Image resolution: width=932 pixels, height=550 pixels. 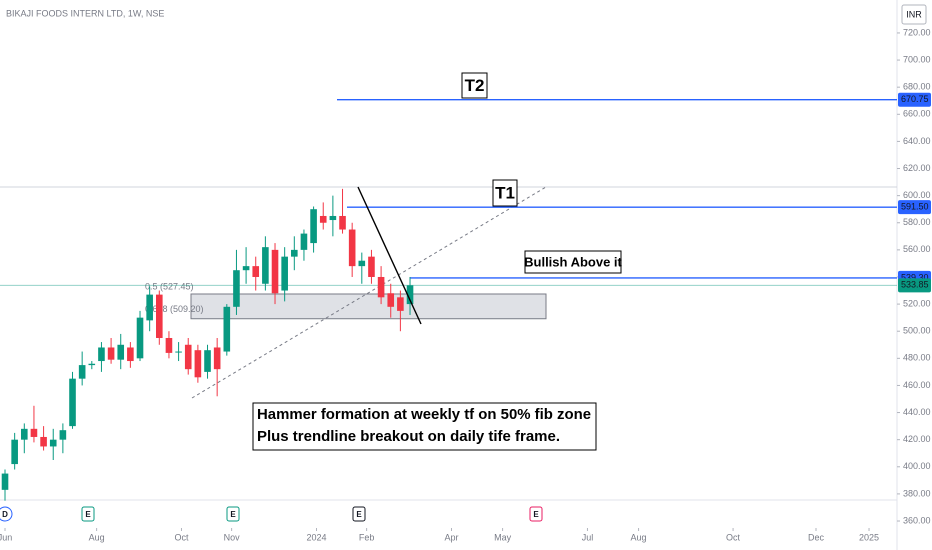 I want to click on chart-title: BIKAJI FOODS INTERN LTD, 1W, NSE, so click(x=85, y=13).